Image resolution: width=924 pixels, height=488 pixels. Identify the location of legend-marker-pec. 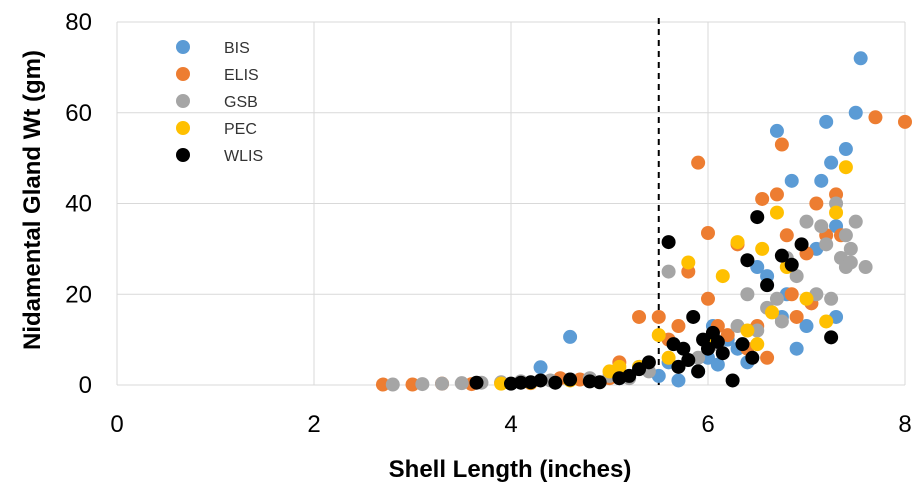
(183, 128).